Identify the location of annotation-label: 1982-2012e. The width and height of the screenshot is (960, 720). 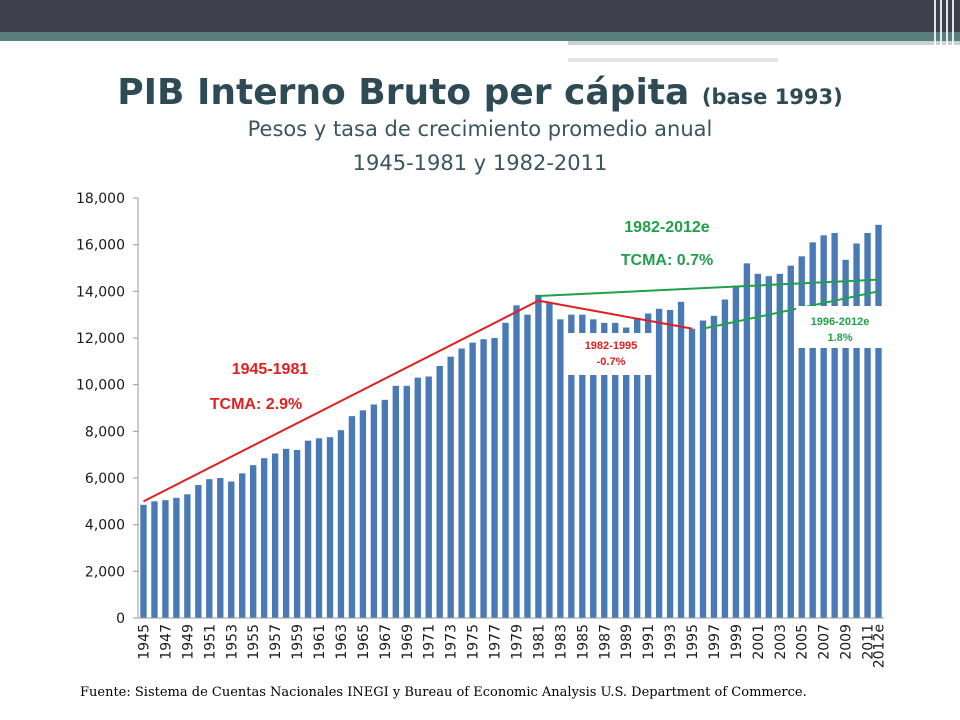
(667, 227).